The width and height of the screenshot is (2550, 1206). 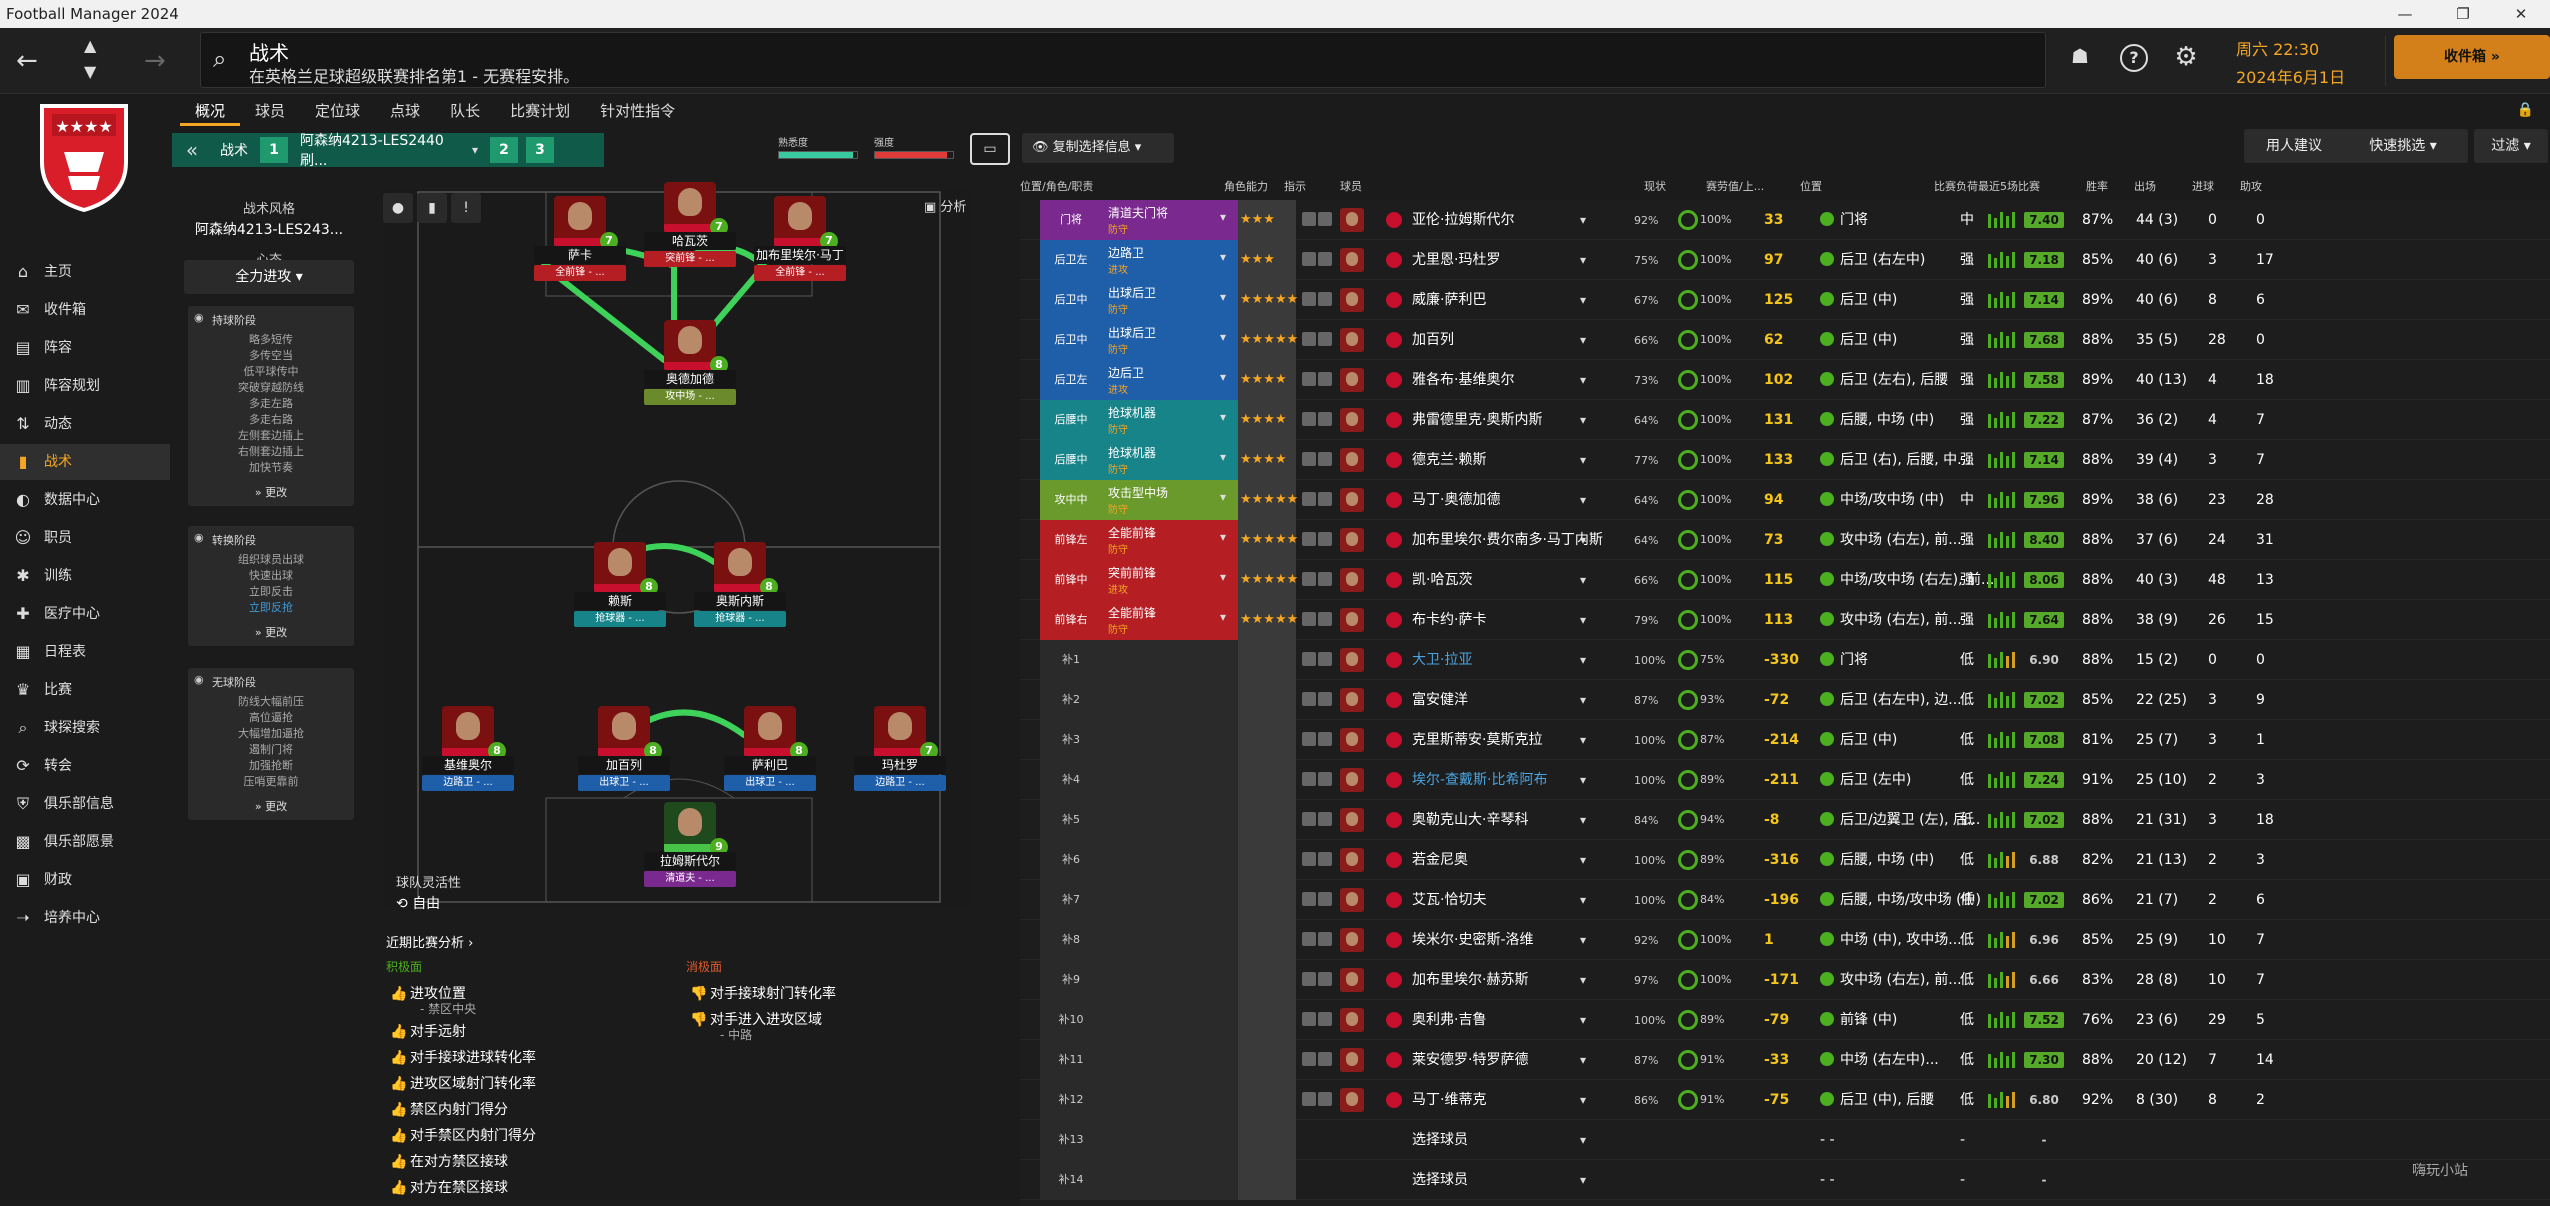 What do you see at coordinates (2145, 186) in the screenshot?
I see `column-header-10: 出场` at bounding box center [2145, 186].